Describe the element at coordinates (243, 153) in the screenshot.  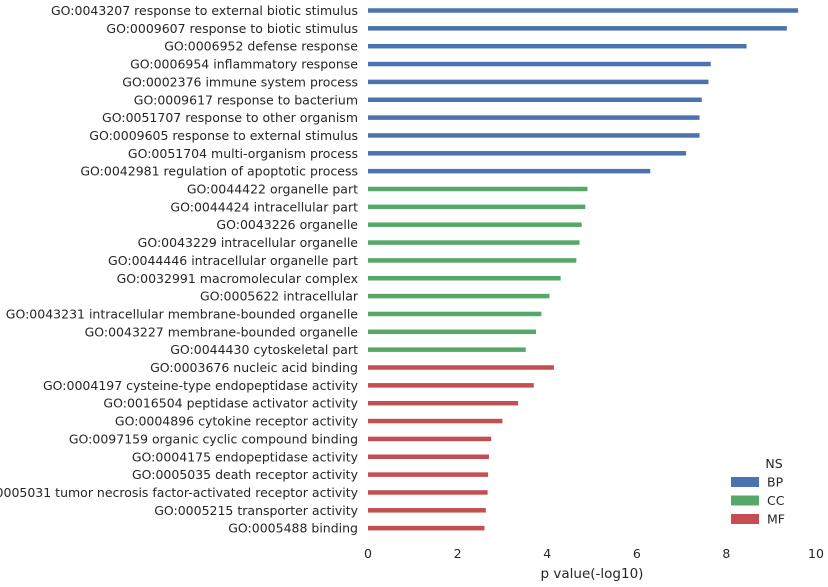
I see `category-label: GO:0051704 multi-organism process` at that location.